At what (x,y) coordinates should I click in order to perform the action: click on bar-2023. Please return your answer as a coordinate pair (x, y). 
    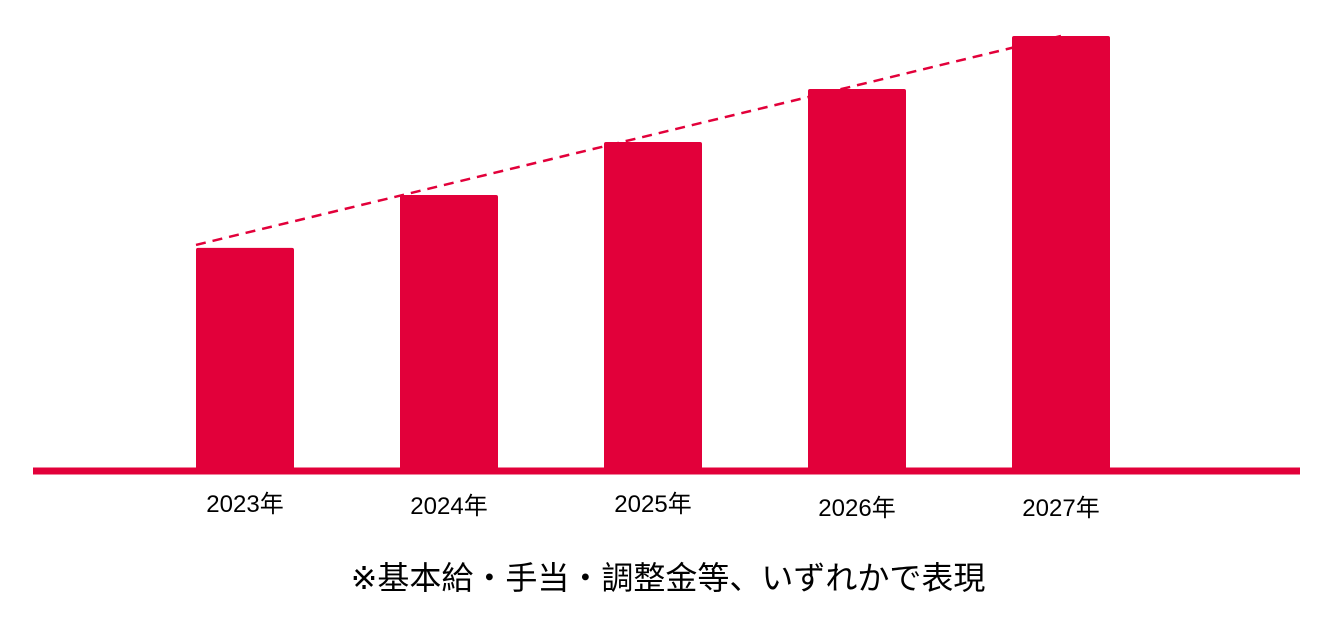
    Looking at the image, I should click on (245, 358).